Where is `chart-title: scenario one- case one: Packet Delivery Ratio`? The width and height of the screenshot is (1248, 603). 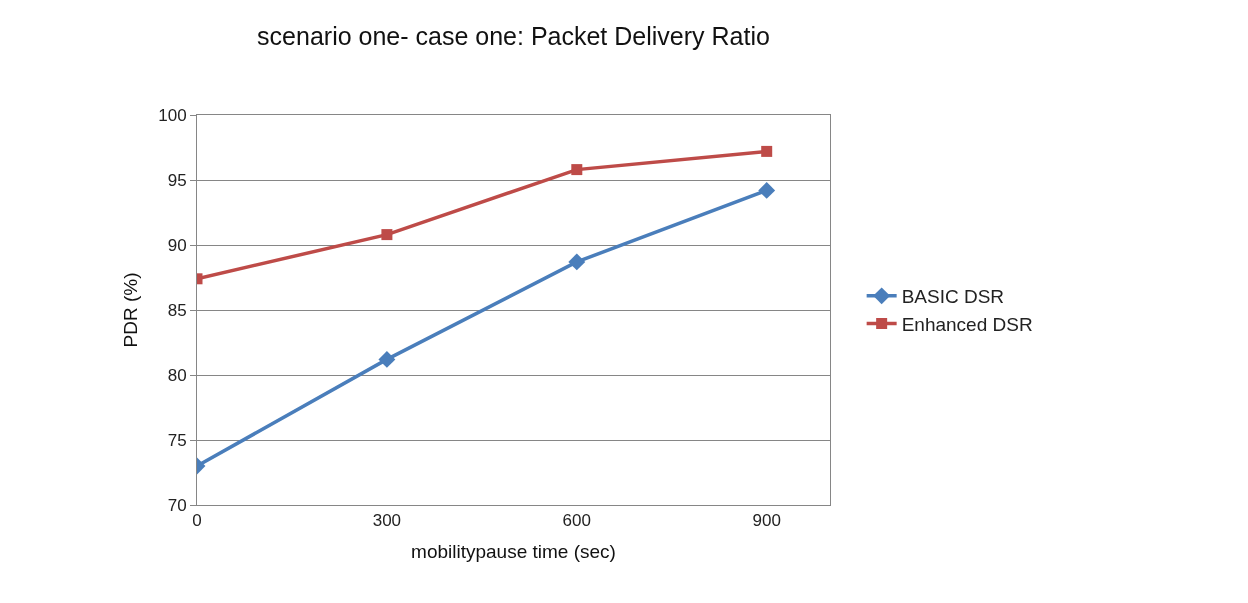
chart-title: scenario one- case one: Packet Delivery Ratio is located at coordinates (513, 35).